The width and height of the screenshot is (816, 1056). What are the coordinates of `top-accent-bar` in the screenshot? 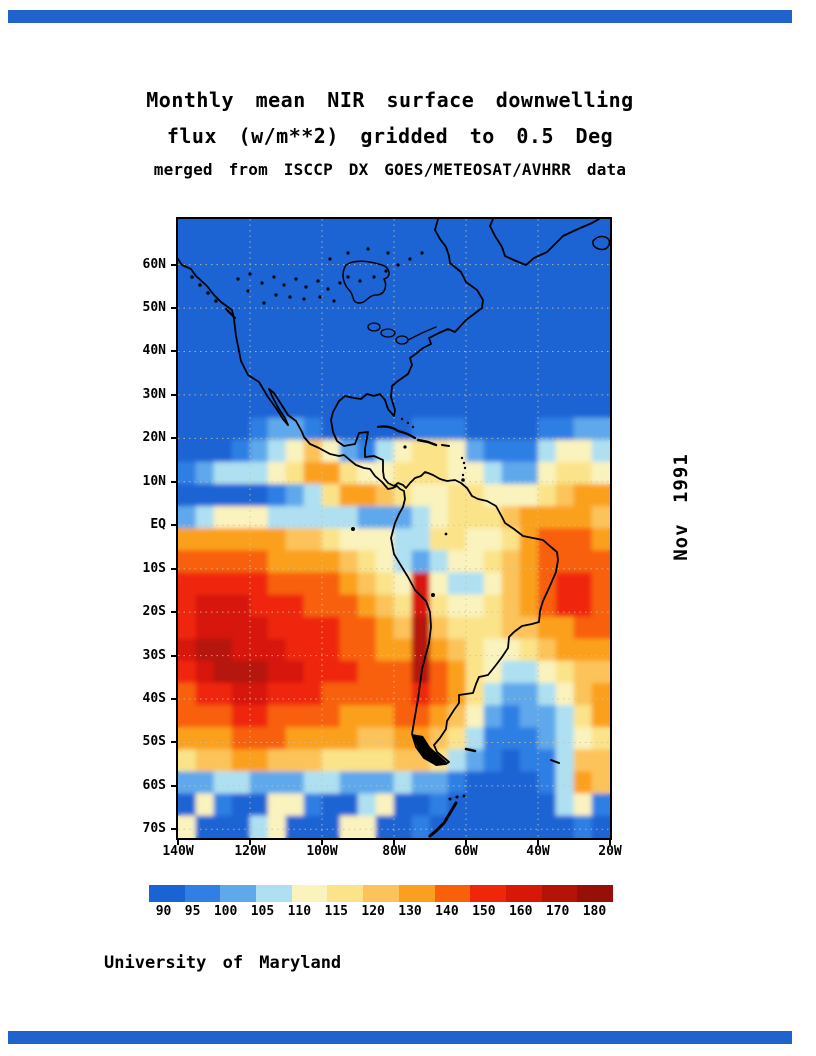 It's located at (400, 16).